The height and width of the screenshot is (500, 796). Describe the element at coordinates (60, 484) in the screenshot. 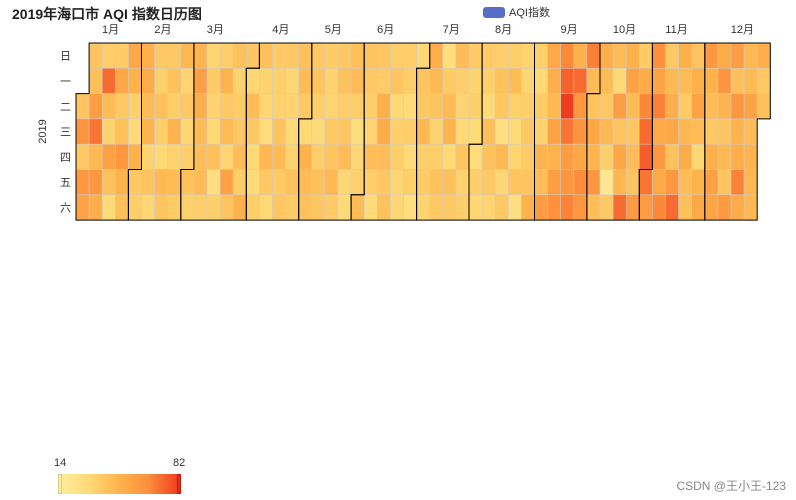

I see `visual-map-min-handle` at that location.